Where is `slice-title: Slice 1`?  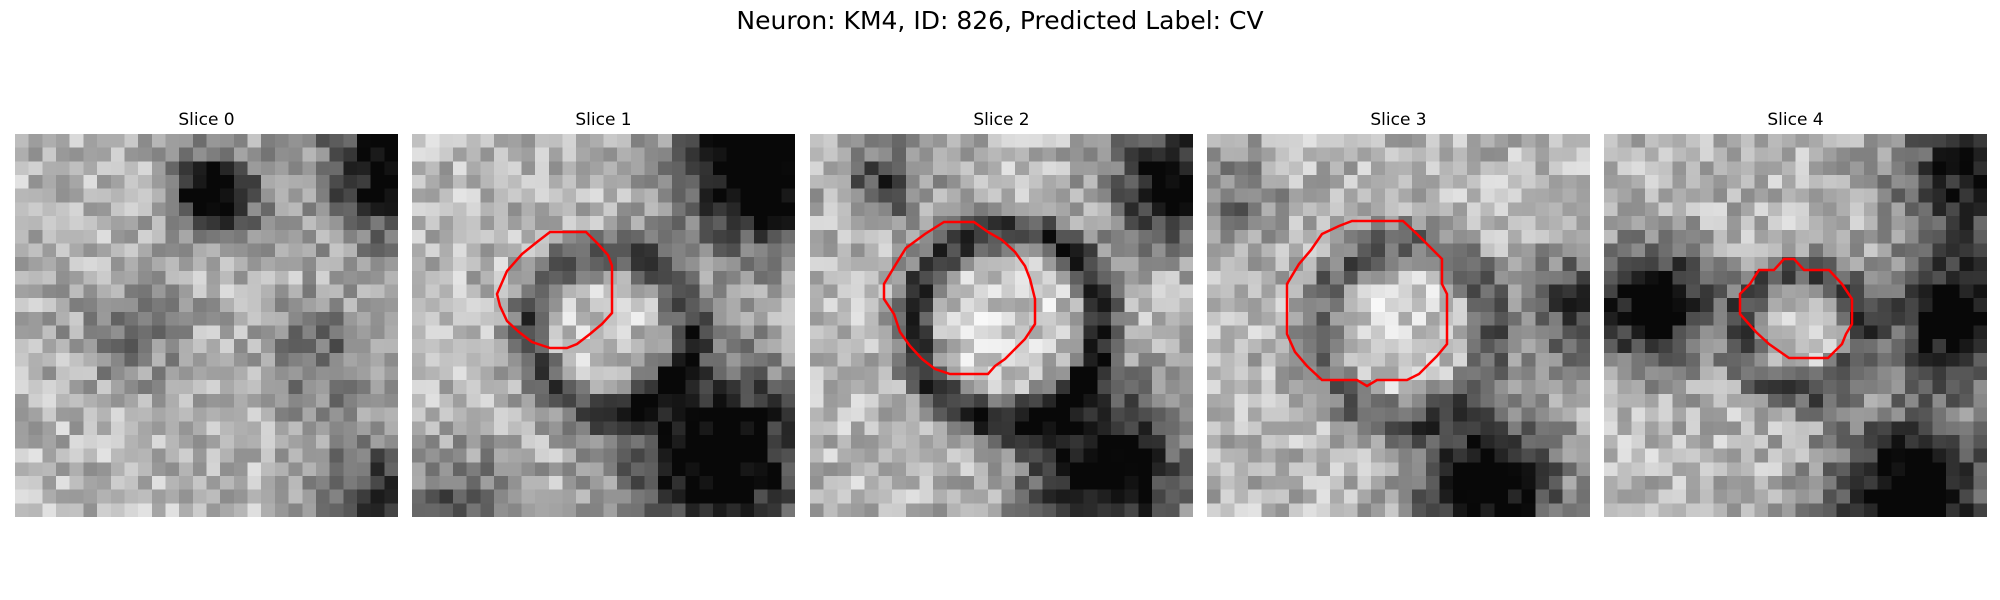
slice-title: Slice 1 is located at coordinates (603, 120).